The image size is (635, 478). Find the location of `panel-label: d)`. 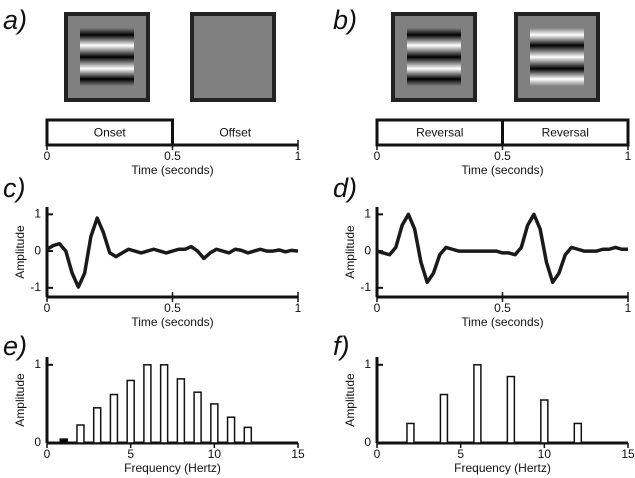

panel-label: d) is located at coordinates (345, 188).